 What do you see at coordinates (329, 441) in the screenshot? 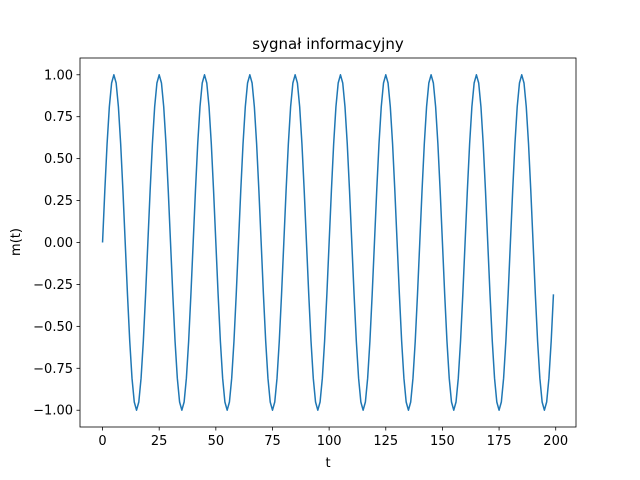
I see `x-tick-label: 100` at bounding box center [329, 441].